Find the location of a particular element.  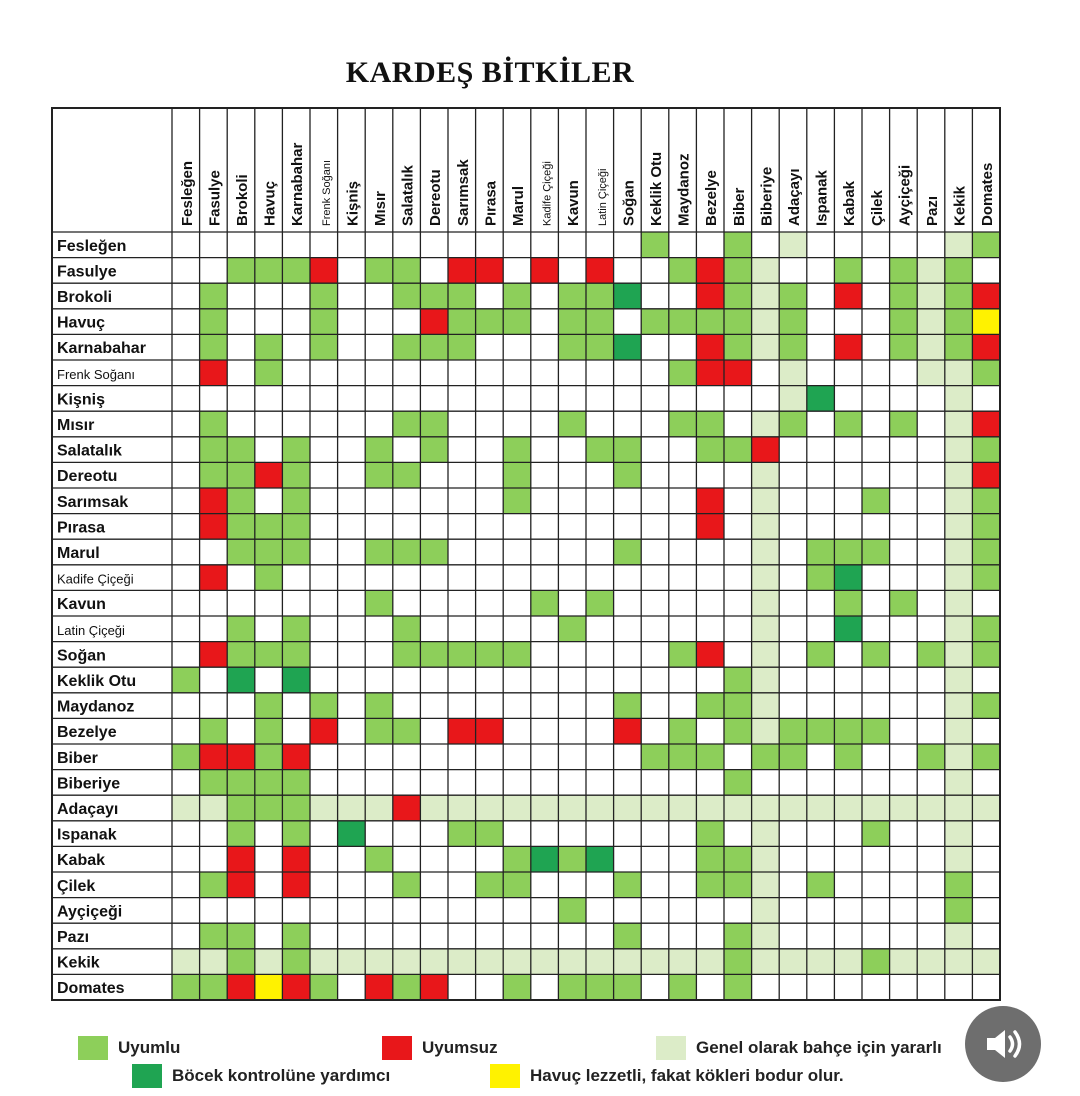

row-label-frenk-so-an: Frenk Soğanı is located at coordinates (96, 374).